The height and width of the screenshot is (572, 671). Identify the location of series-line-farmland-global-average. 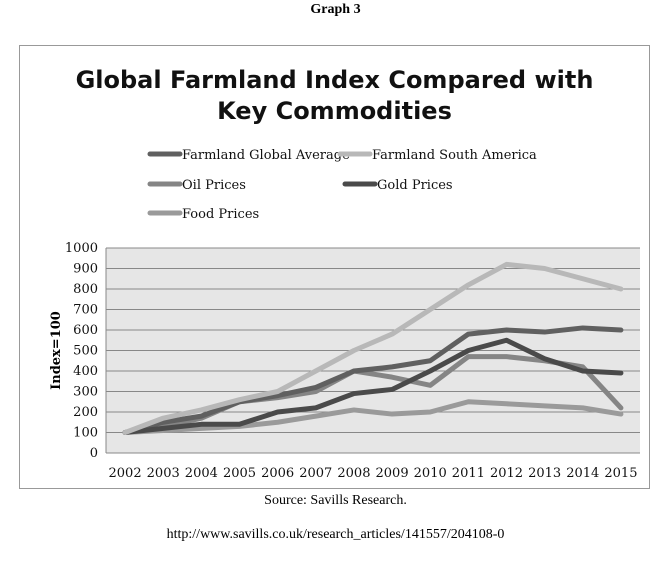
(373, 380).